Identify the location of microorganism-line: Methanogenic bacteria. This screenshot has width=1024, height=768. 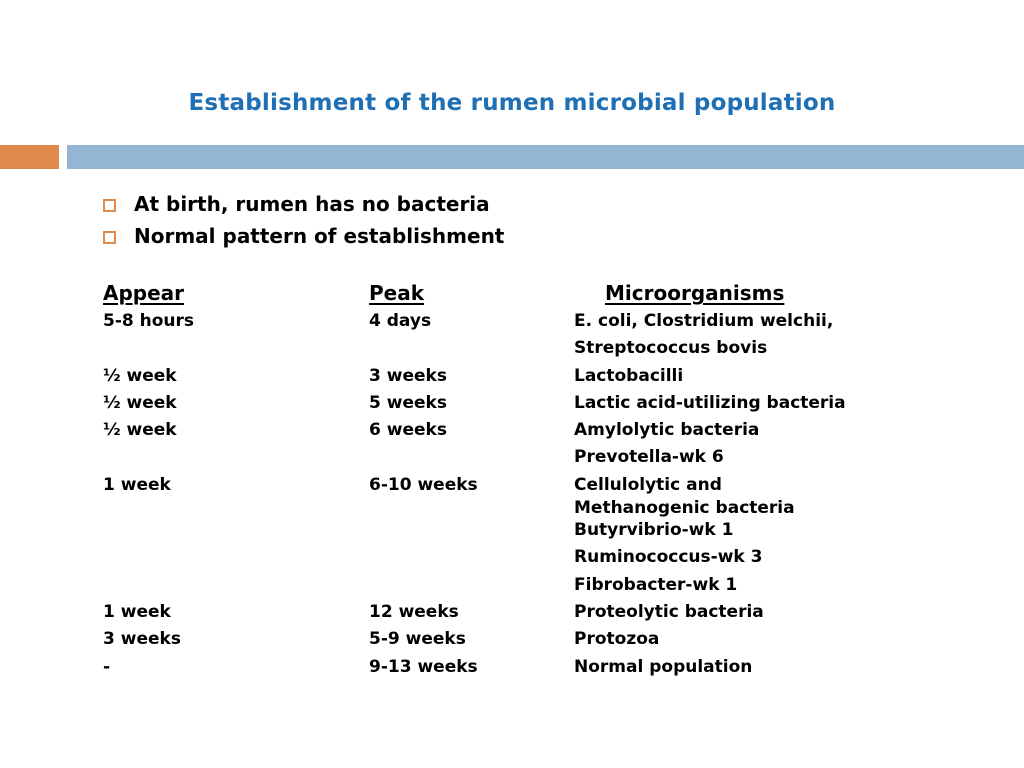
(684, 508).